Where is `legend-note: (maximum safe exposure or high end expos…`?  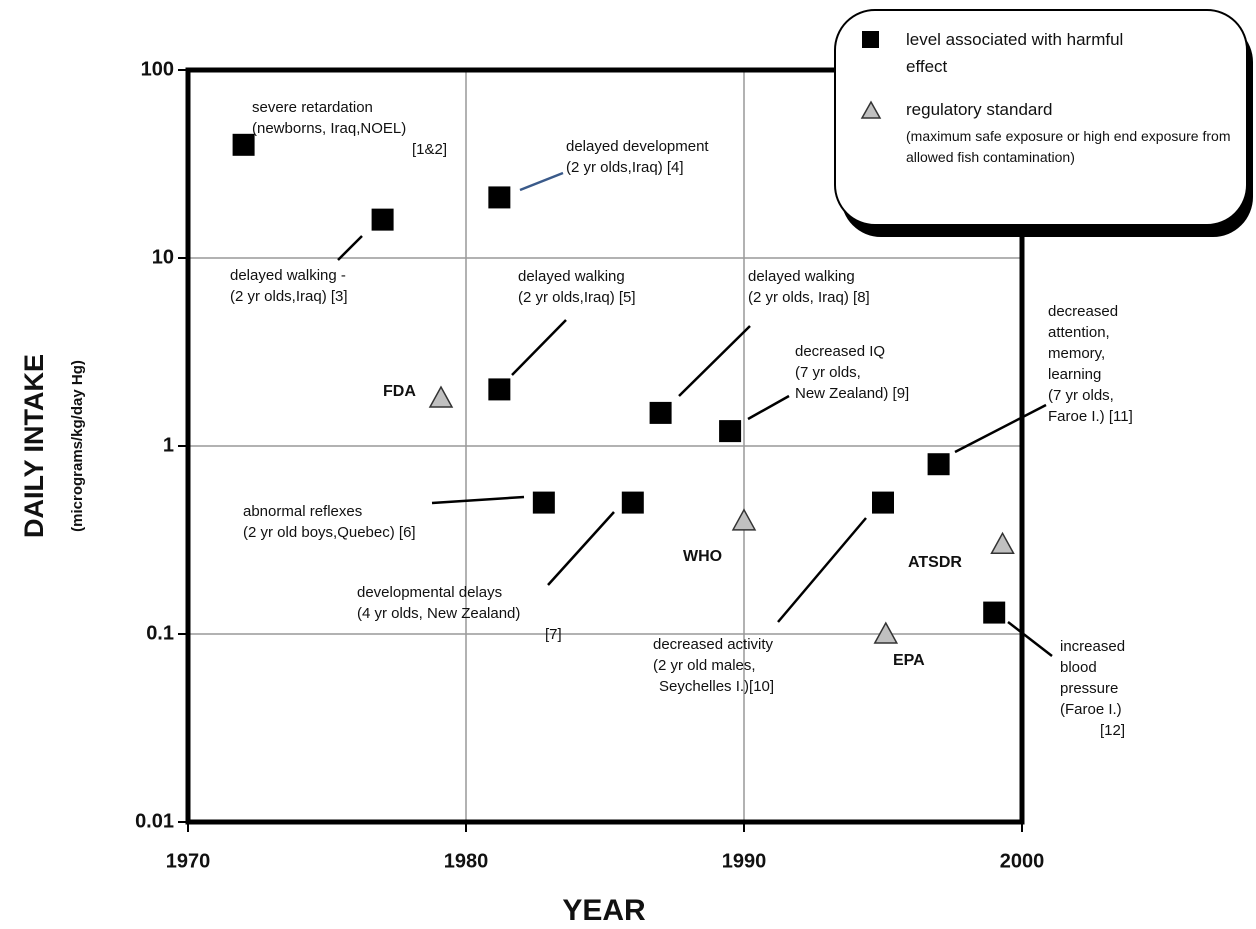
legend-note: (maximum safe exposure or high end expos… is located at coordinates (1068, 146).